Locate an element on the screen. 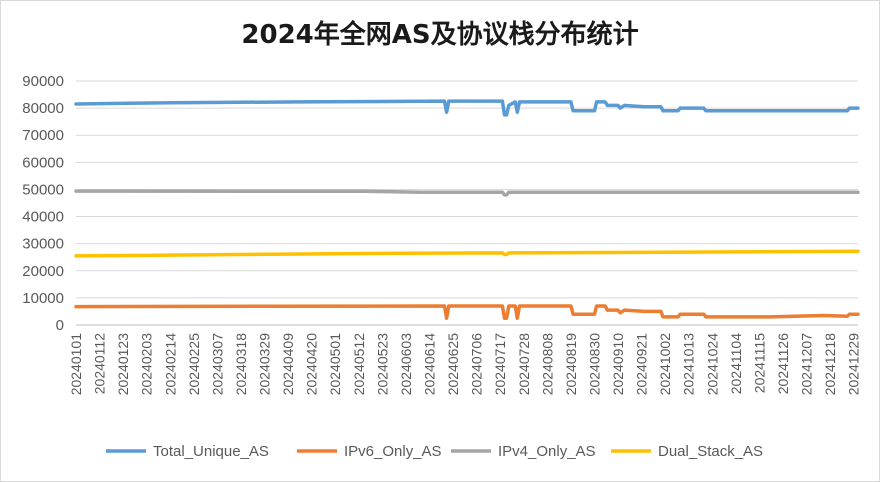  legend-item: IPv4_Only_AS is located at coordinates (523, 451).